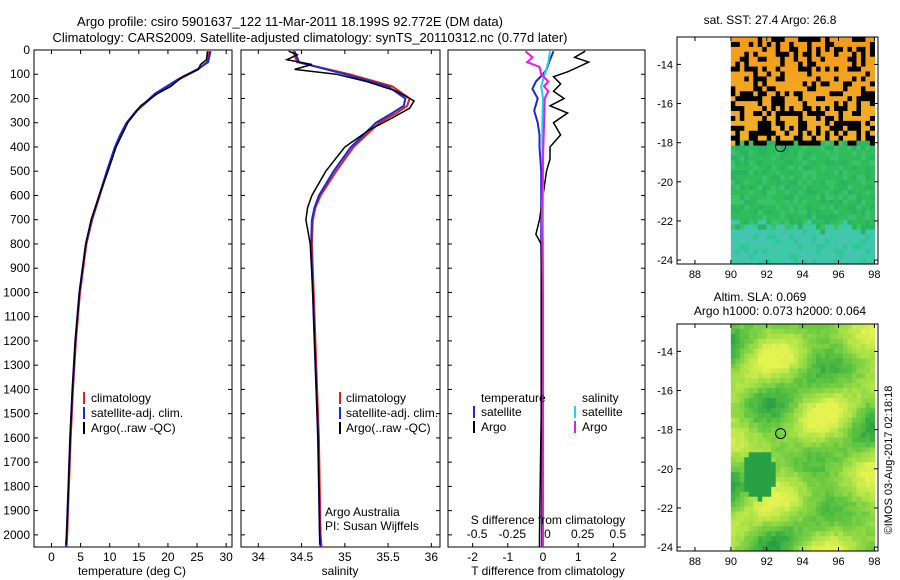 The image size is (900, 580). I want to click on depth-tick-label: 700, so click(20, 220).